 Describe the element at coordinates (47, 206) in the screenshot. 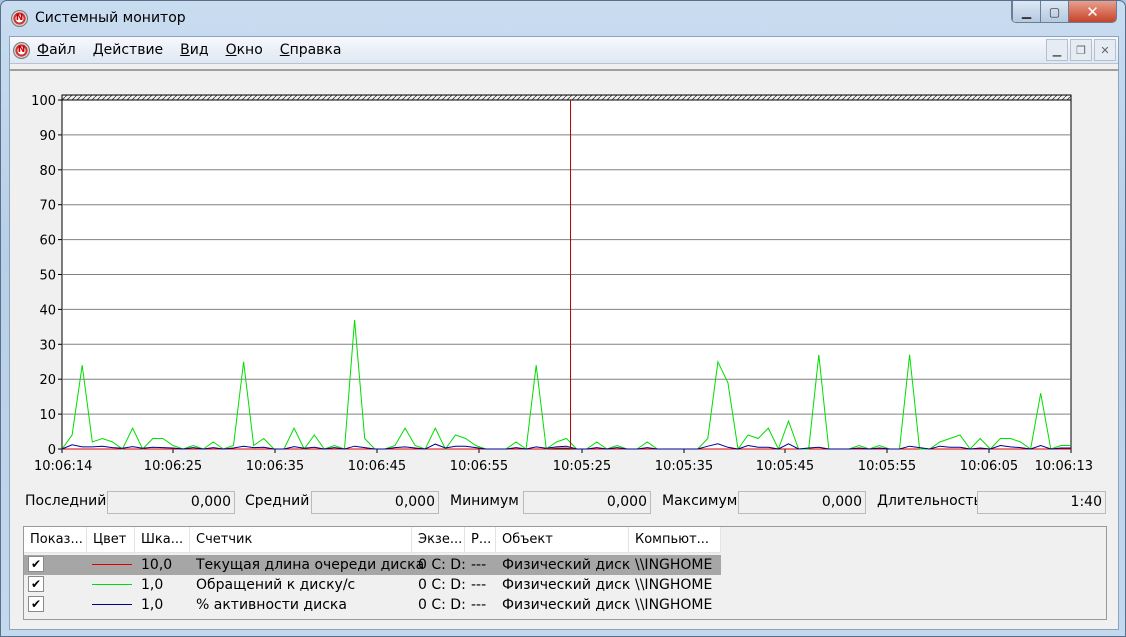

I see `y-tick-label: 70` at that location.